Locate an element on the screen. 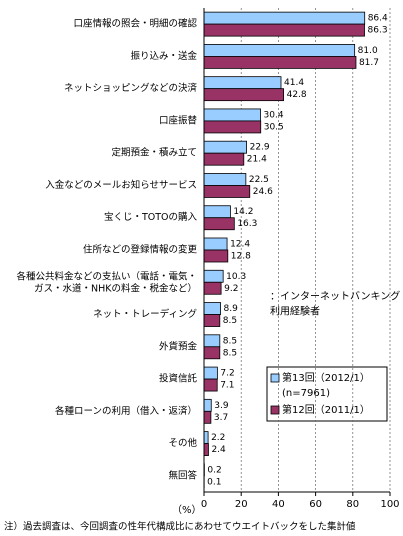 This screenshot has width=403, height=536. value-label: 81.0 is located at coordinates (368, 51).